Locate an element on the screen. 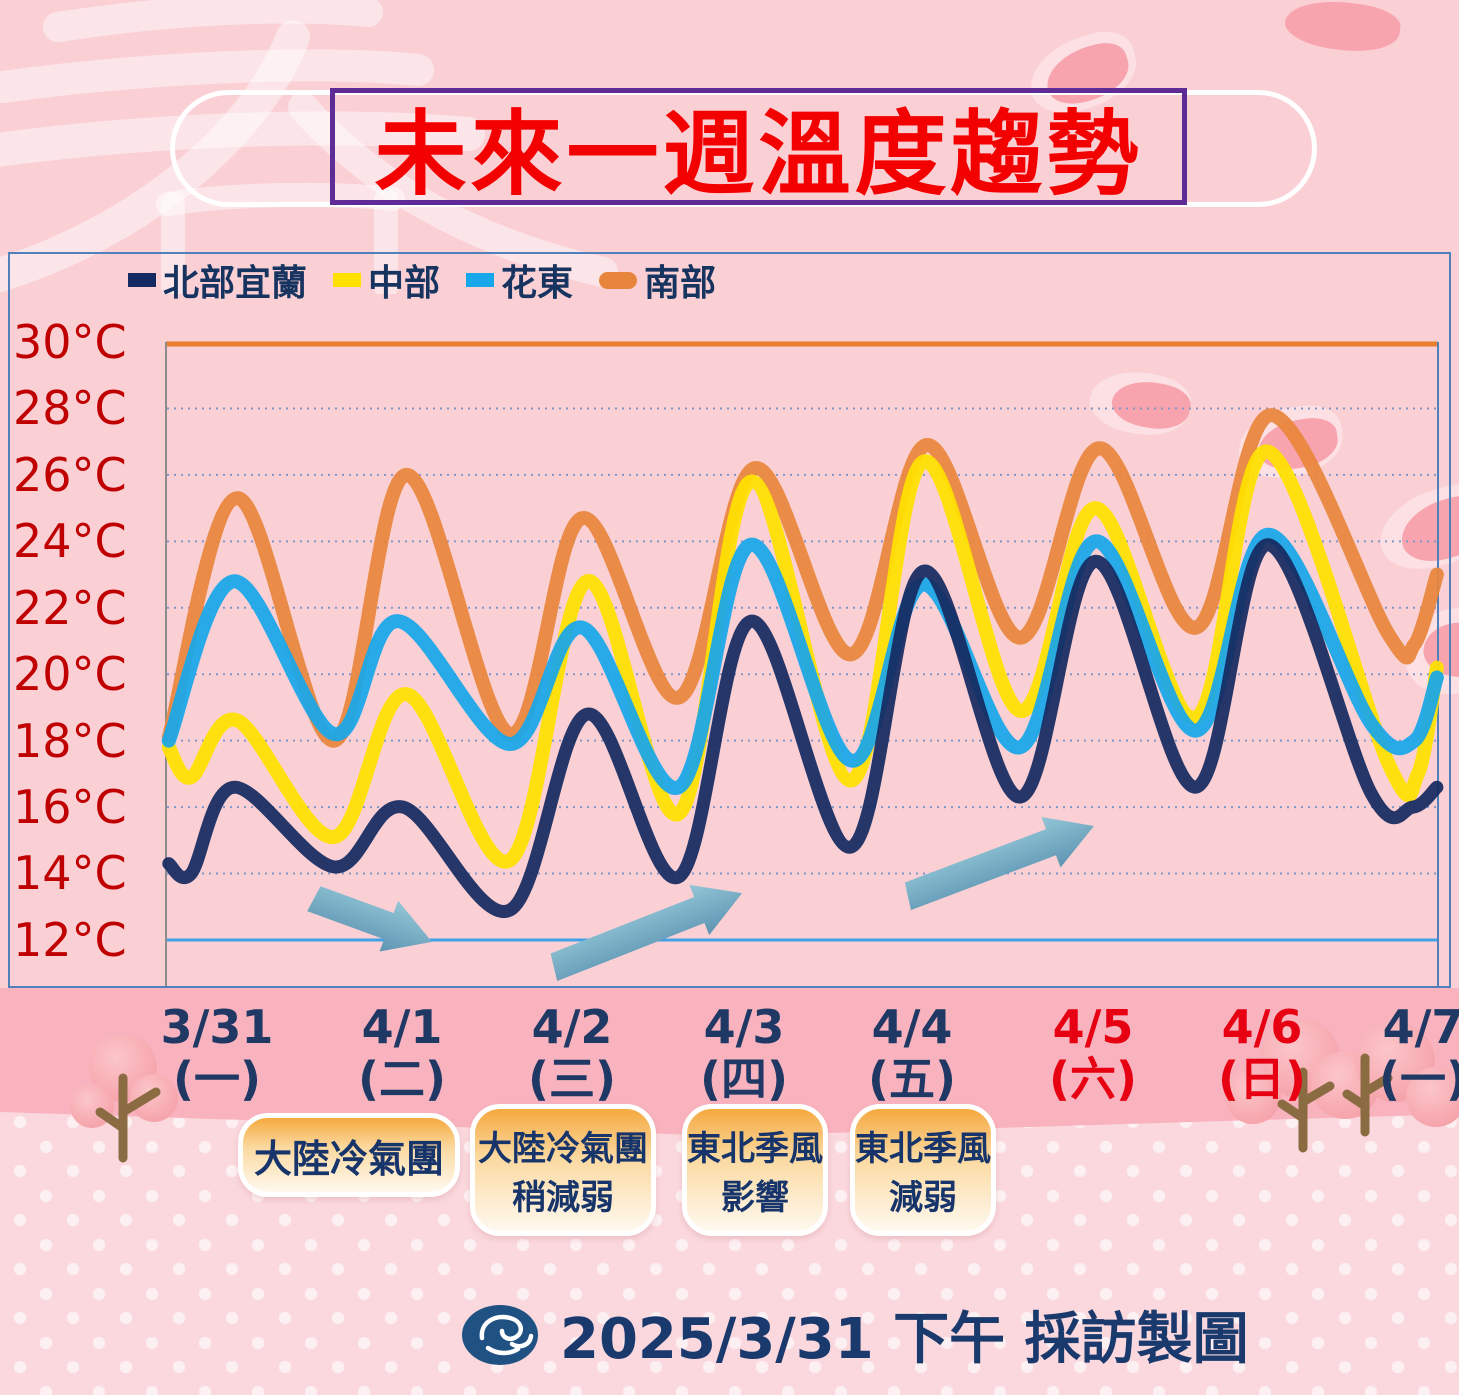 The height and width of the screenshot is (1395, 1459). y-axis-label: 16°C is located at coordinates (70, 807).